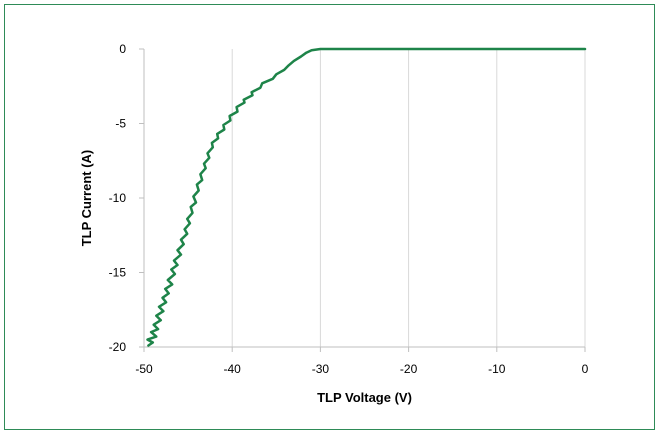 This screenshot has height=436, width=661. Describe the element at coordinates (409, 369) in the screenshot. I see `x-tick-label: -20` at that location.